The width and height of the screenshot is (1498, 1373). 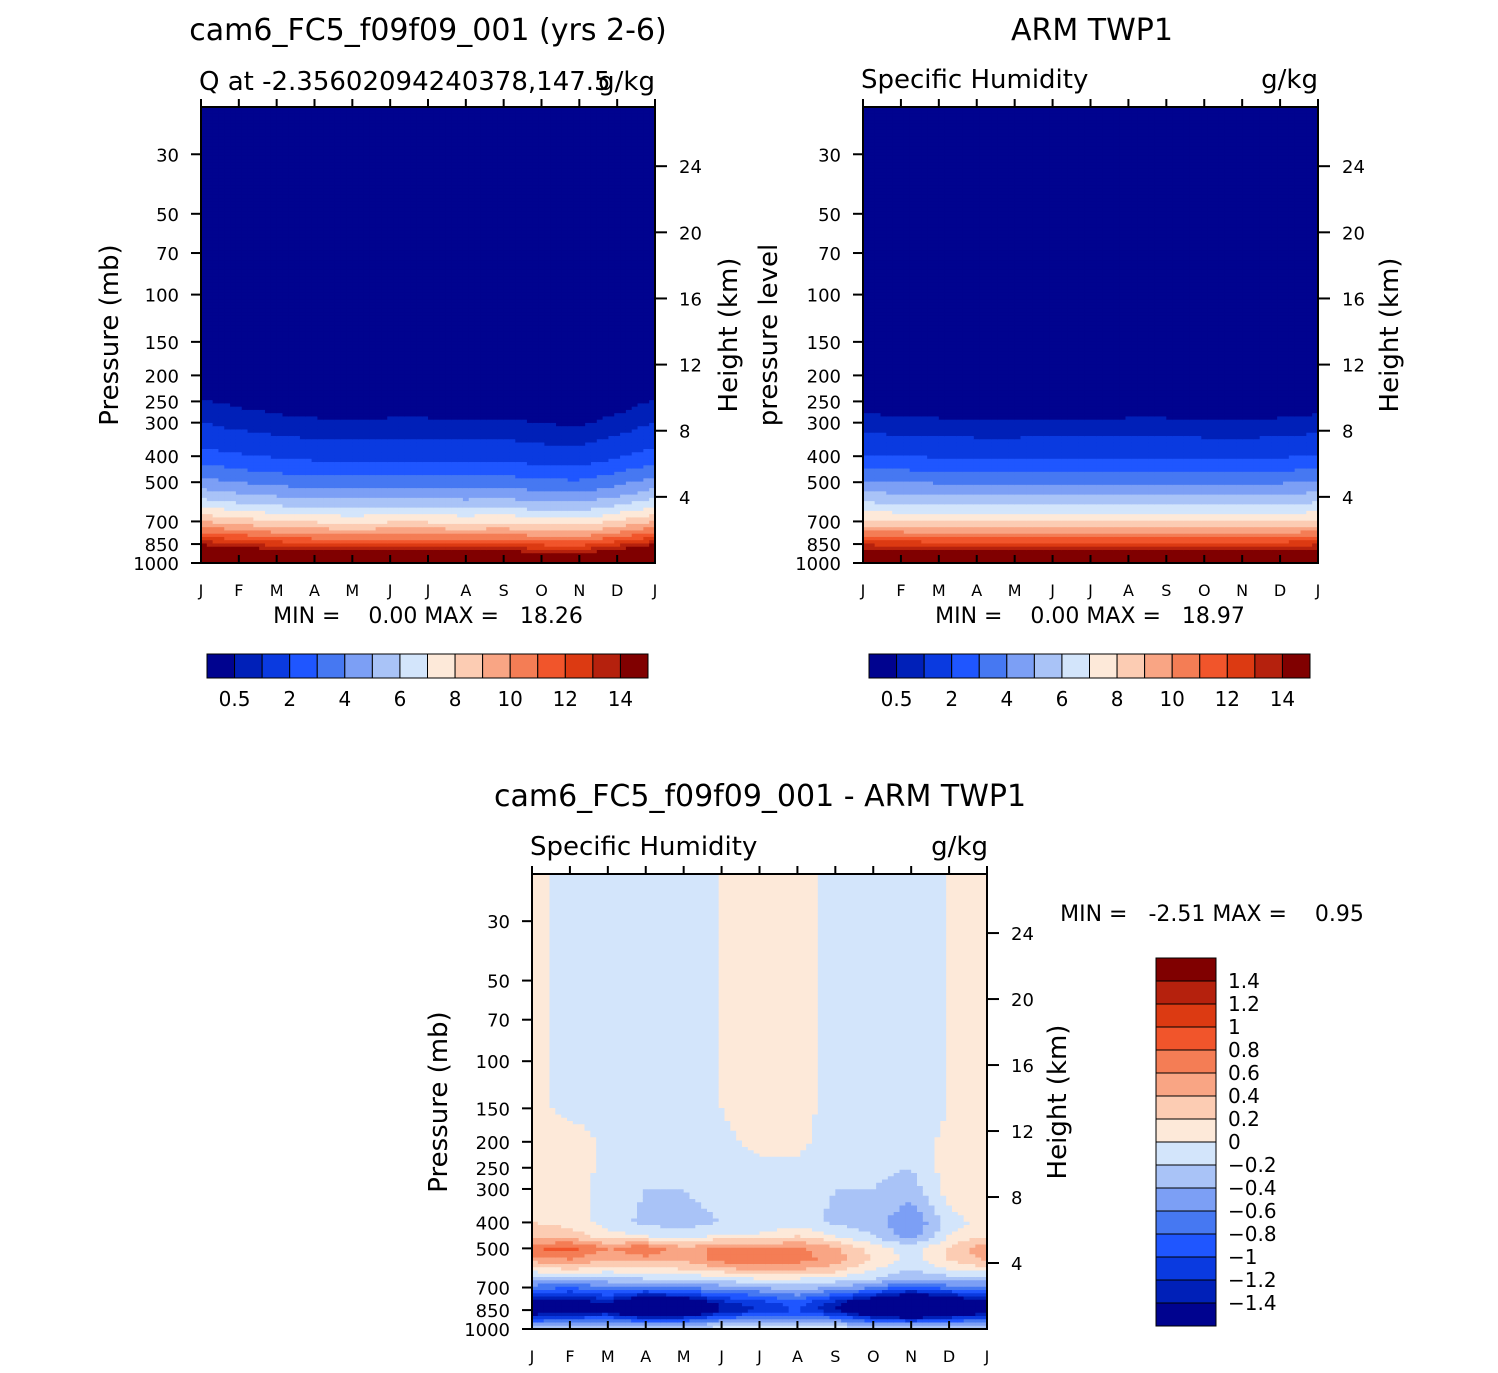 What do you see at coordinates (626, 82) in the screenshot?
I see `model-right-label: g/kg` at bounding box center [626, 82].